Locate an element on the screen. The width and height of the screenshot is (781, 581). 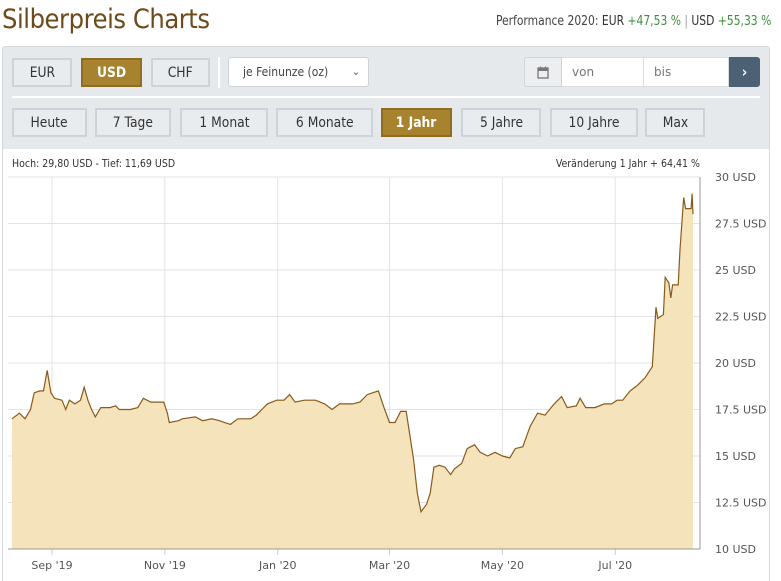
button-label: USD is located at coordinates (111, 72).